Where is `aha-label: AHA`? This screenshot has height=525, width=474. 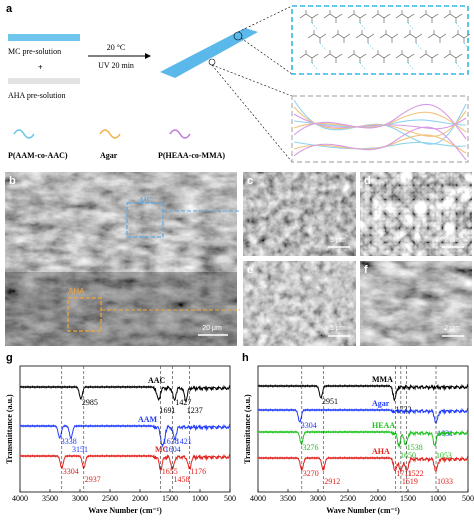
aha-label: AHA is located at coordinates (76, 291).